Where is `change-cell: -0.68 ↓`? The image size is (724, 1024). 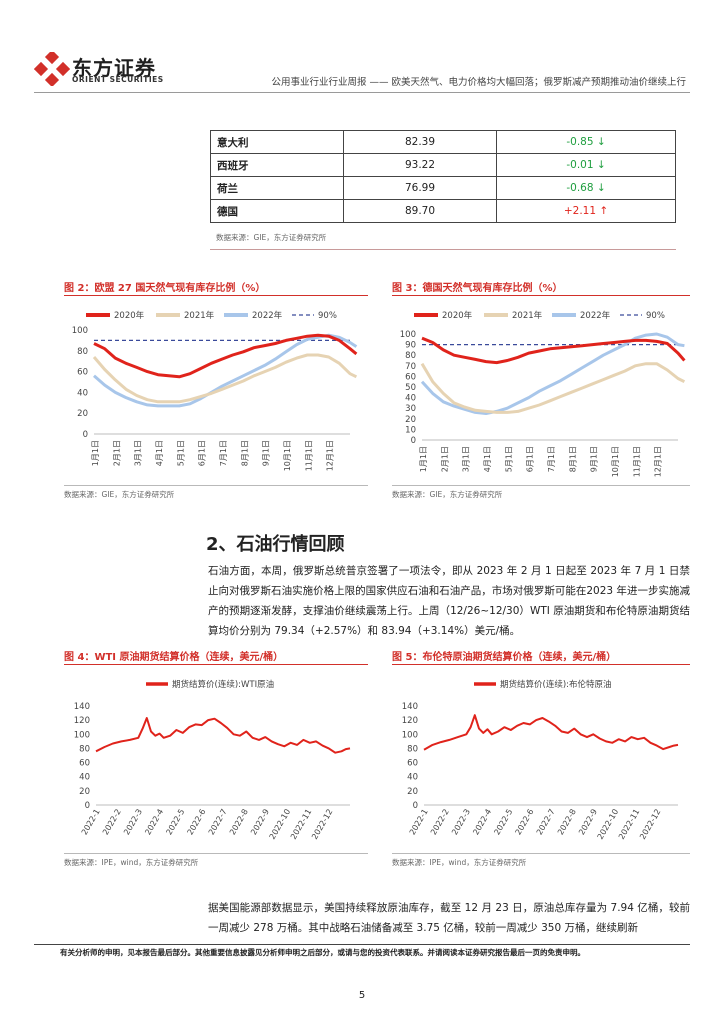 change-cell: -0.68 ↓ is located at coordinates (586, 188).